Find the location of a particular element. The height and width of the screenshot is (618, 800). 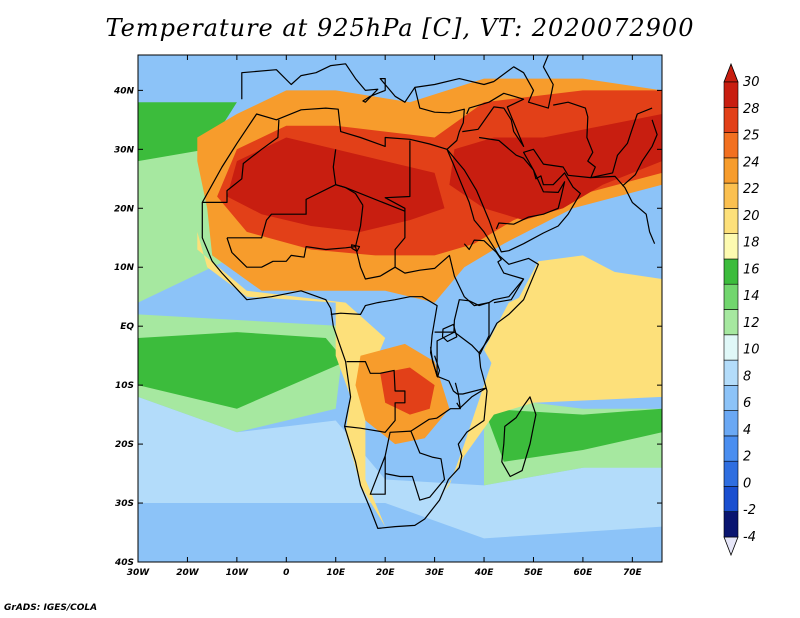

lon-tick-label: 50E is located at coordinates (534, 573).